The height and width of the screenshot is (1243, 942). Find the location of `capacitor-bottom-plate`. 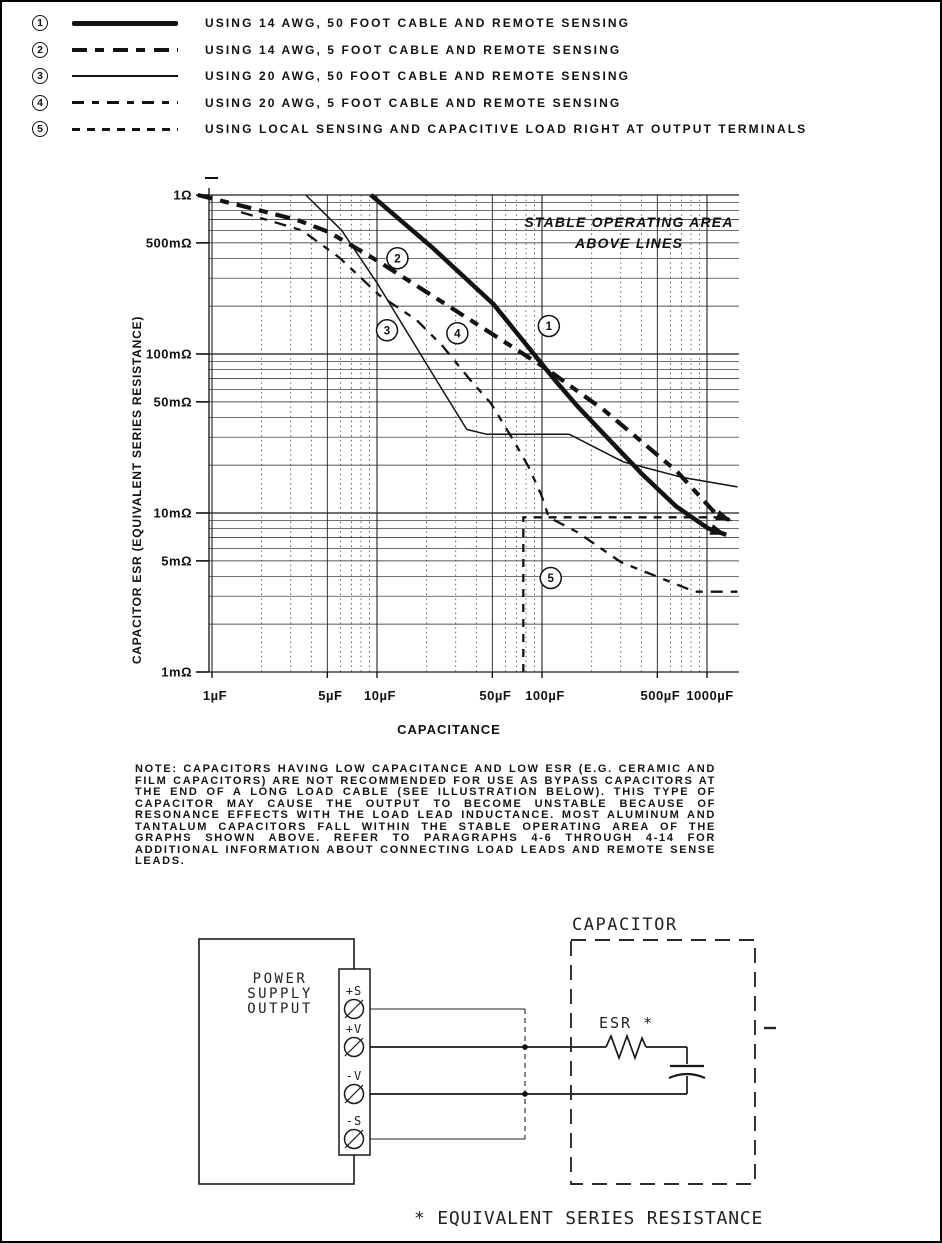

capacitor-bottom-plate is located at coordinates (687, 1076).